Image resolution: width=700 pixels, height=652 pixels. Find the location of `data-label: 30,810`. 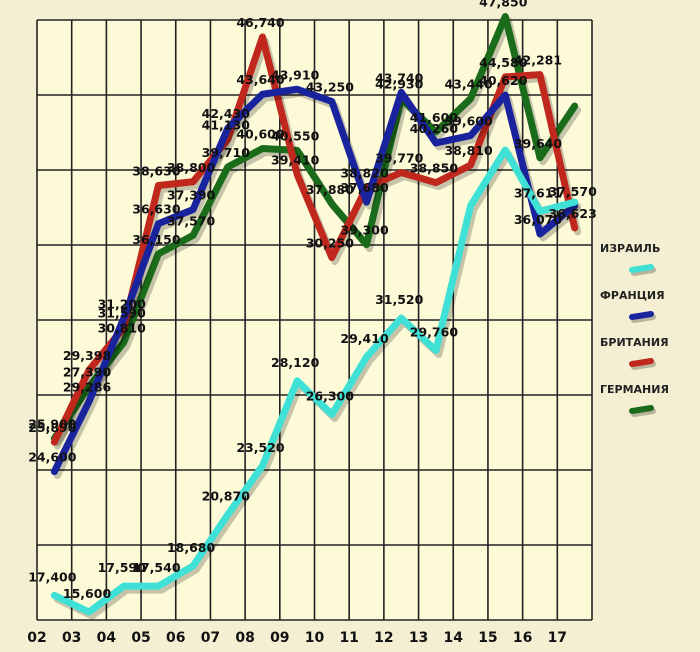

data-label: 30,810 is located at coordinates (122, 327).